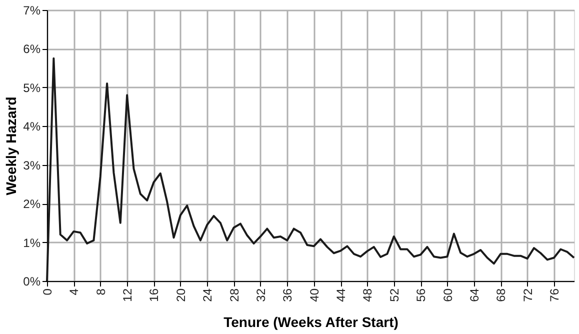 This screenshot has height=334, width=579. What do you see at coordinates (234, 295) in the screenshot?
I see `x-tick-label: 28` at bounding box center [234, 295].